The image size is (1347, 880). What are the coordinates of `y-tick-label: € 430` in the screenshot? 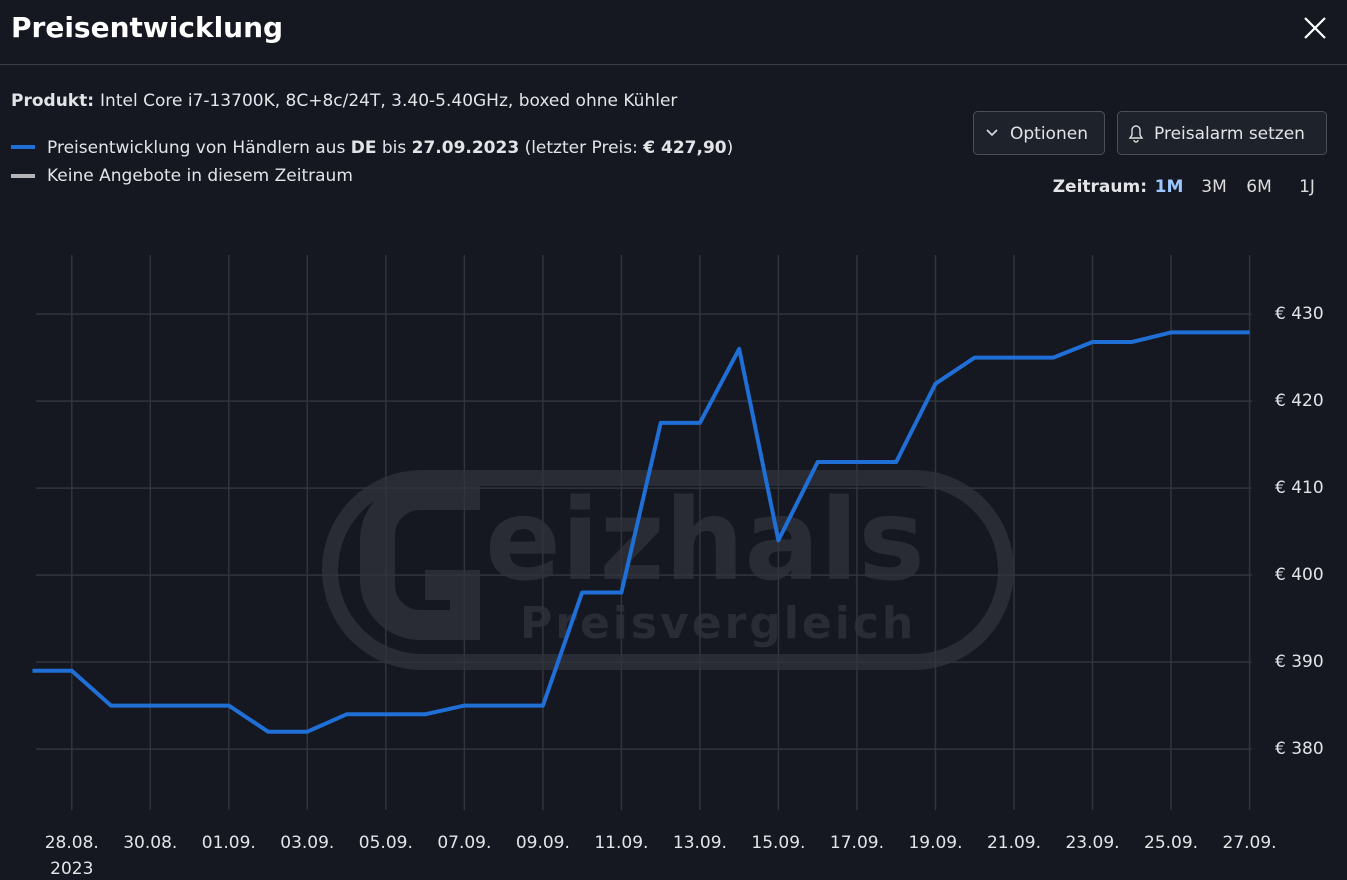 It's located at (1299, 314).